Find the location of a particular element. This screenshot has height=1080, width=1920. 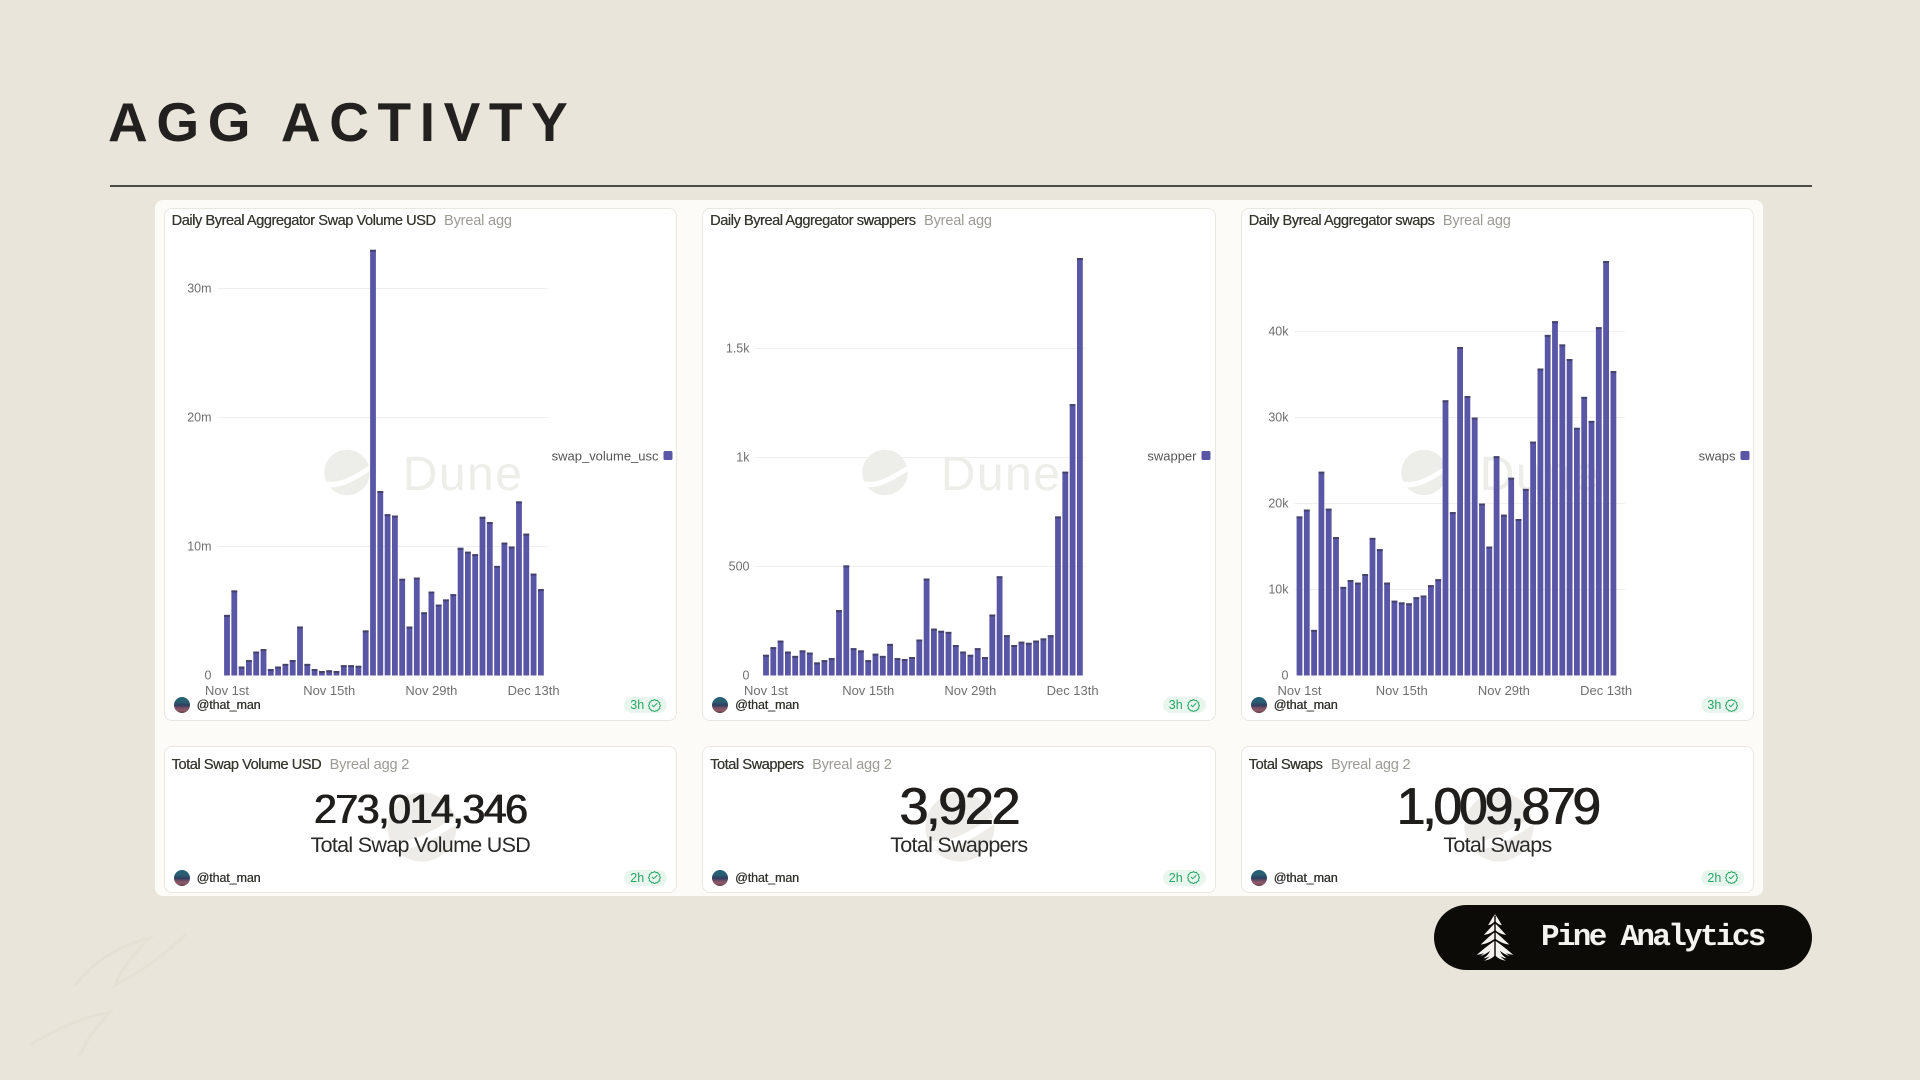

svg-text: 500 is located at coordinates (739, 566).